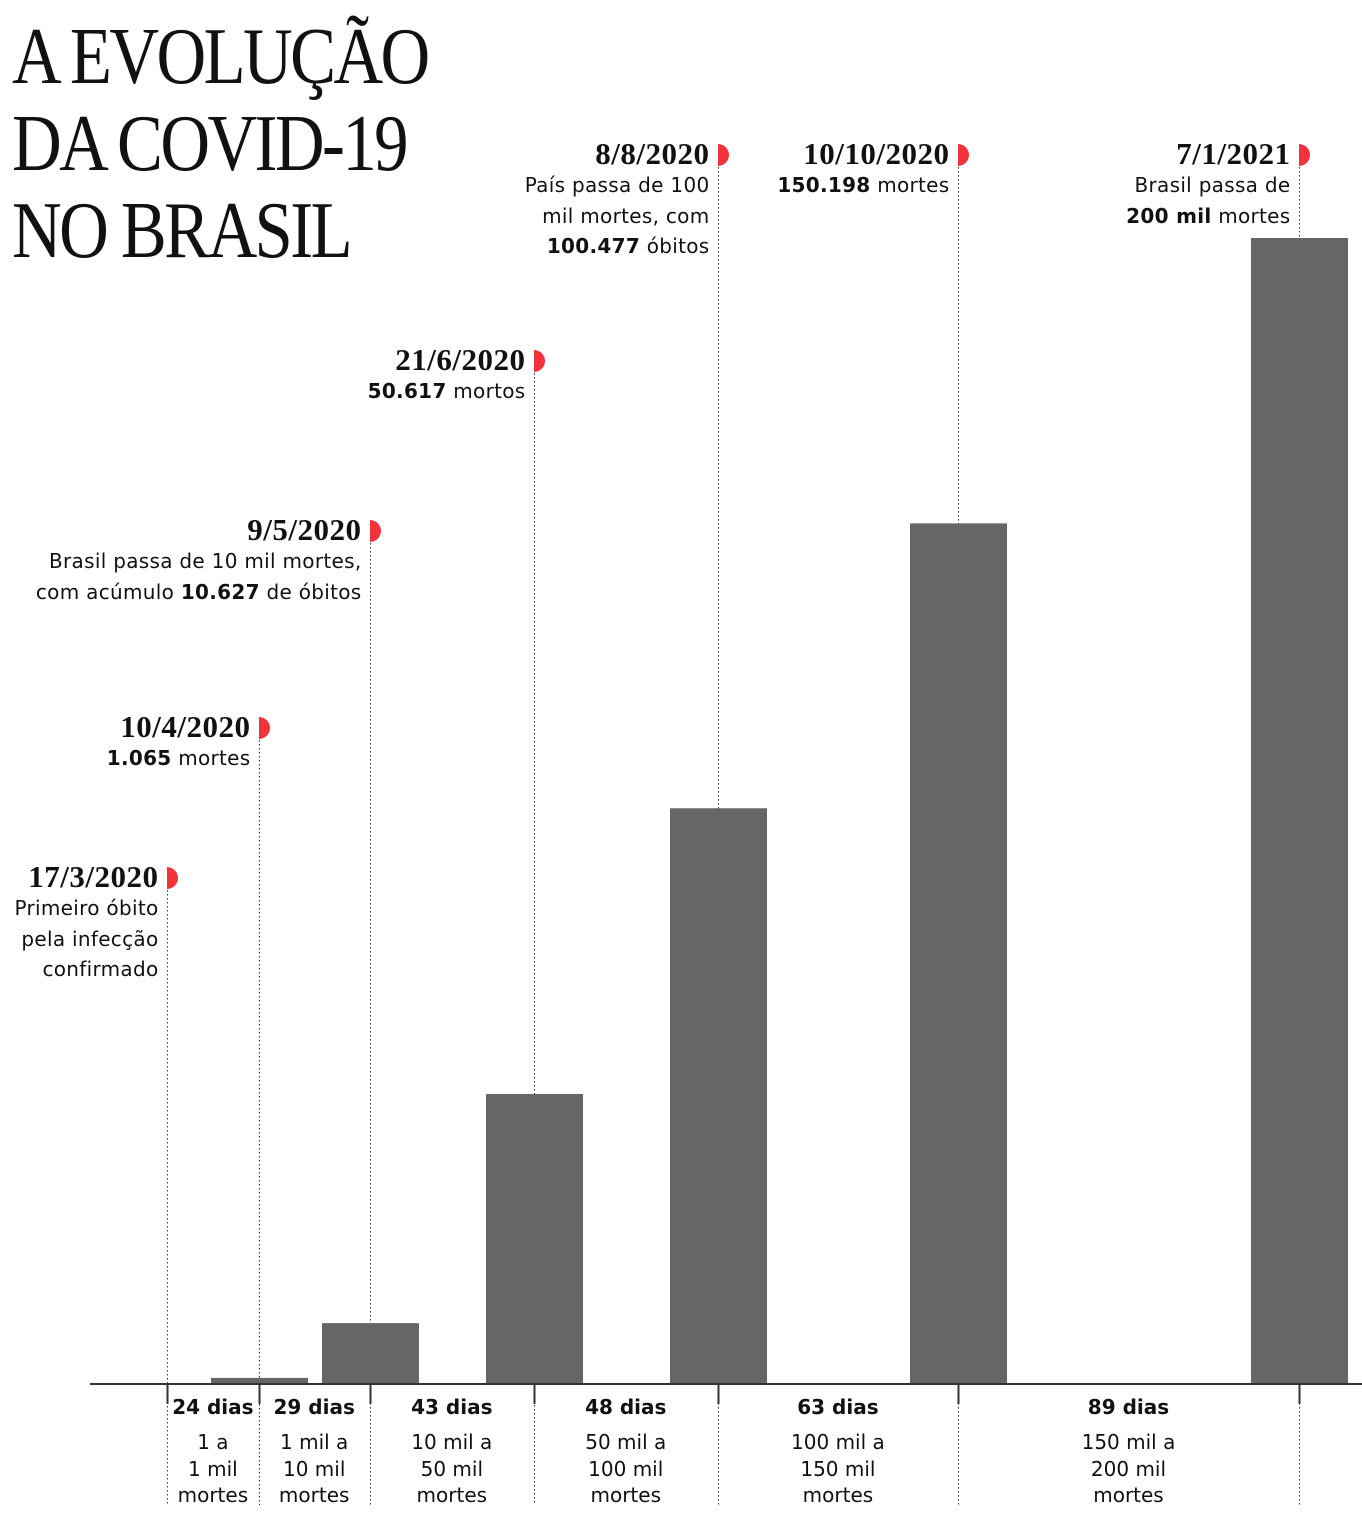 The height and width of the screenshot is (1518, 1362). What do you see at coordinates (310, 591) in the screenshot?
I see `event-text: de óbitos` at bounding box center [310, 591].